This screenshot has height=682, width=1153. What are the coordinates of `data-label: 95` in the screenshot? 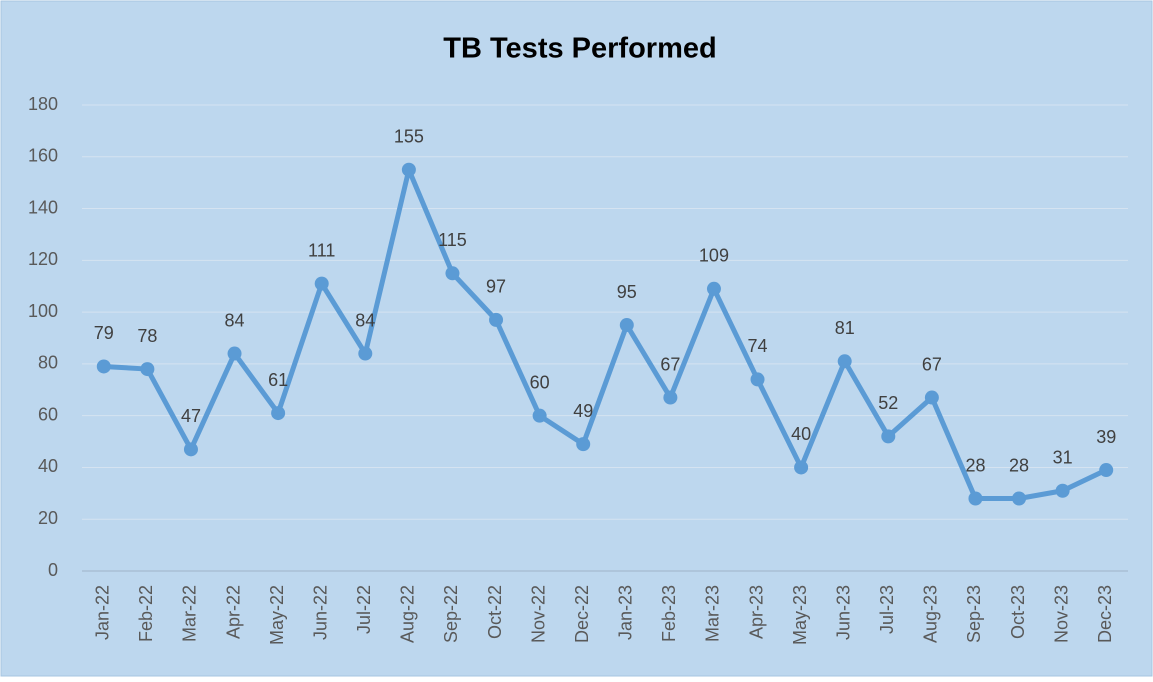 It's located at (627, 292).